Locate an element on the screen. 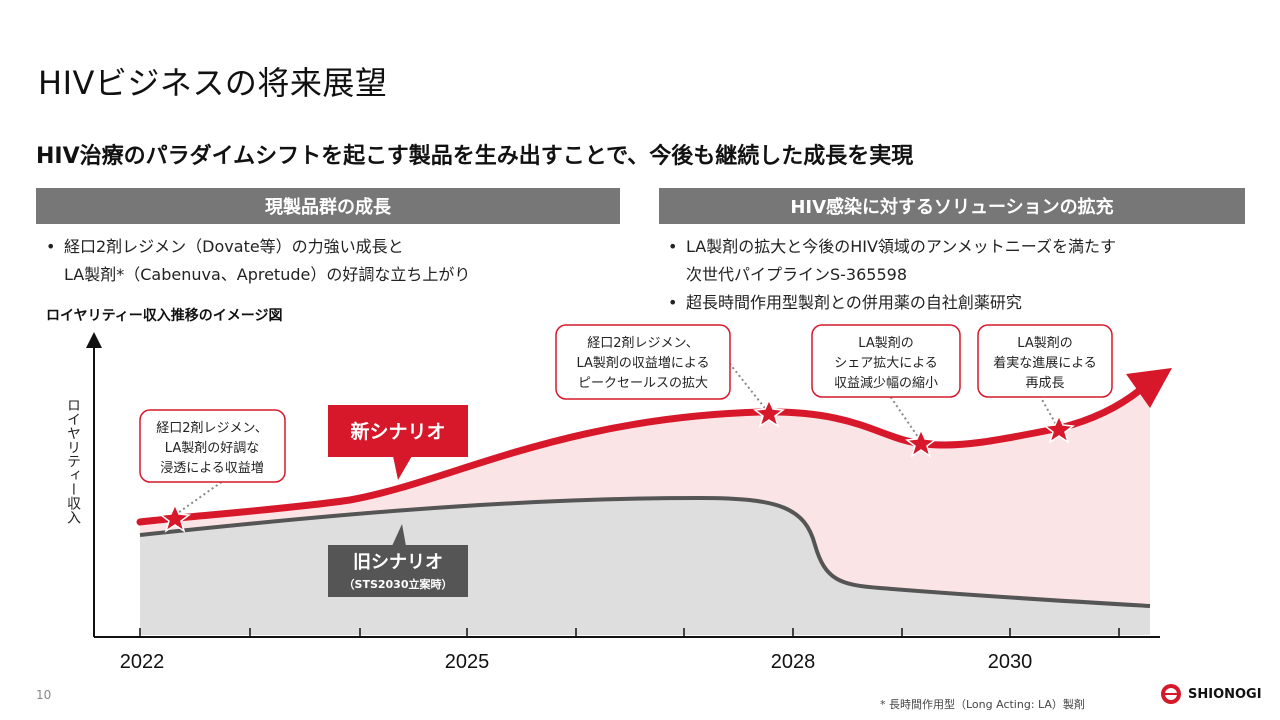  x-tick-label: 2025 is located at coordinates (467, 662).